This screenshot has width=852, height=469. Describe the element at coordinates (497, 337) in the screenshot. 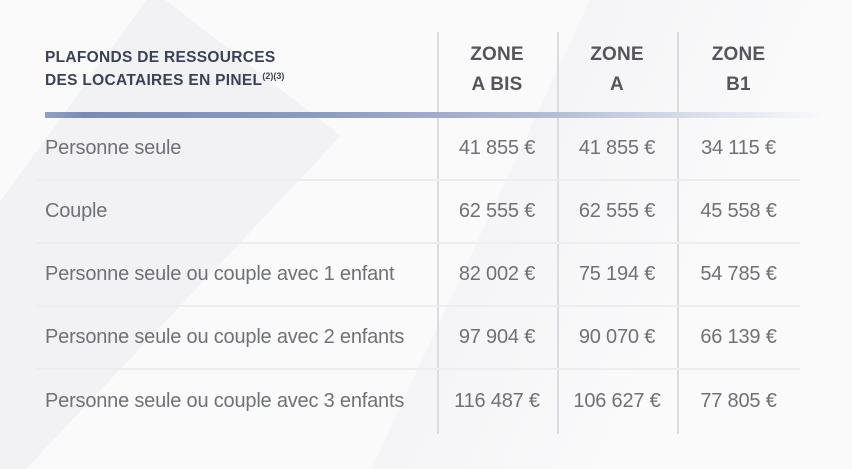

I see `cell-zone-a-bis: 97 904 €` at that location.